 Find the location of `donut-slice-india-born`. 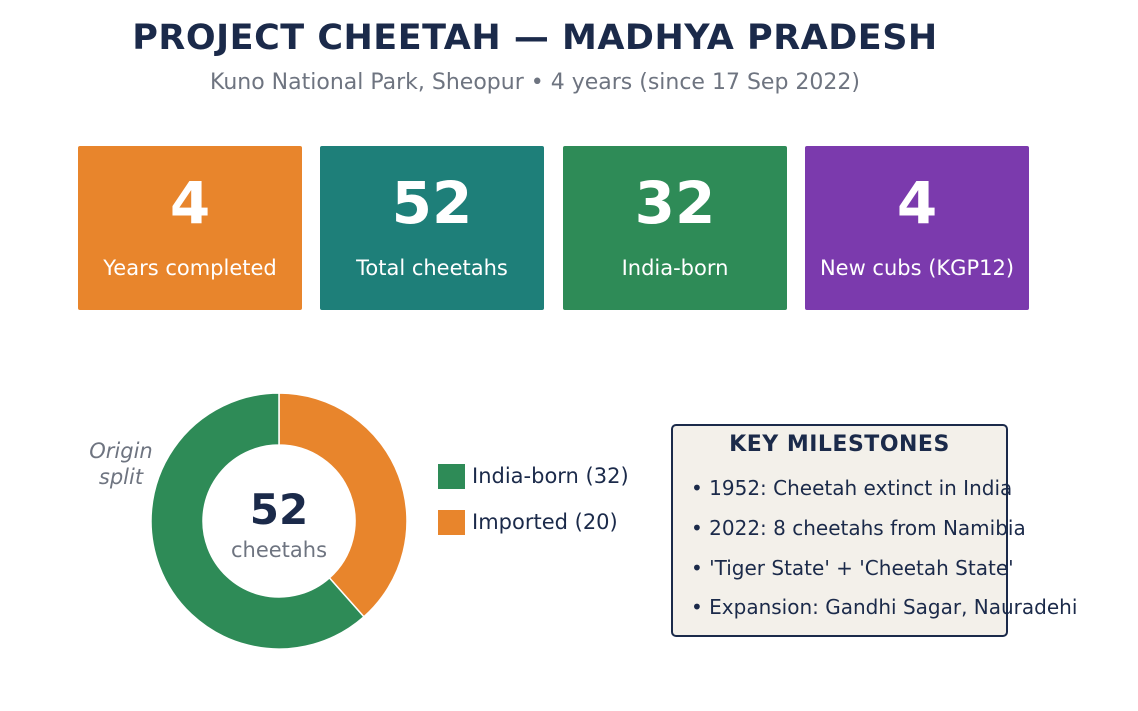

donut-slice-india-born is located at coordinates (257, 521).